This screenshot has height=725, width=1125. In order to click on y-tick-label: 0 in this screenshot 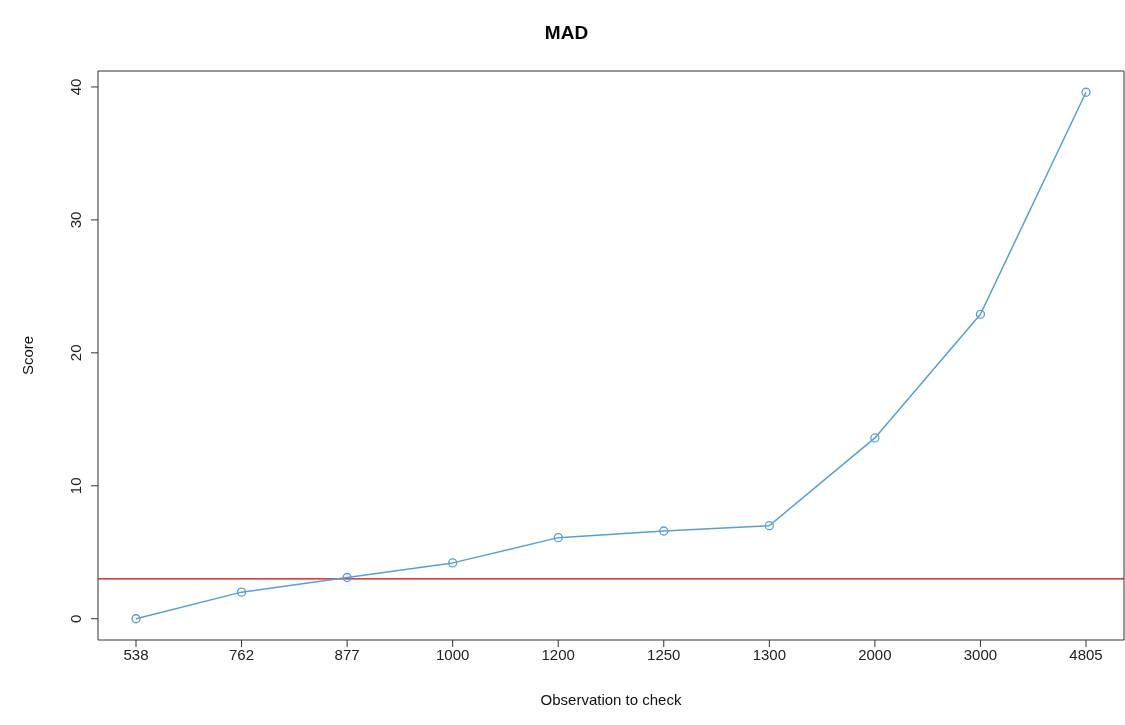, I will do `click(75, 618)`.